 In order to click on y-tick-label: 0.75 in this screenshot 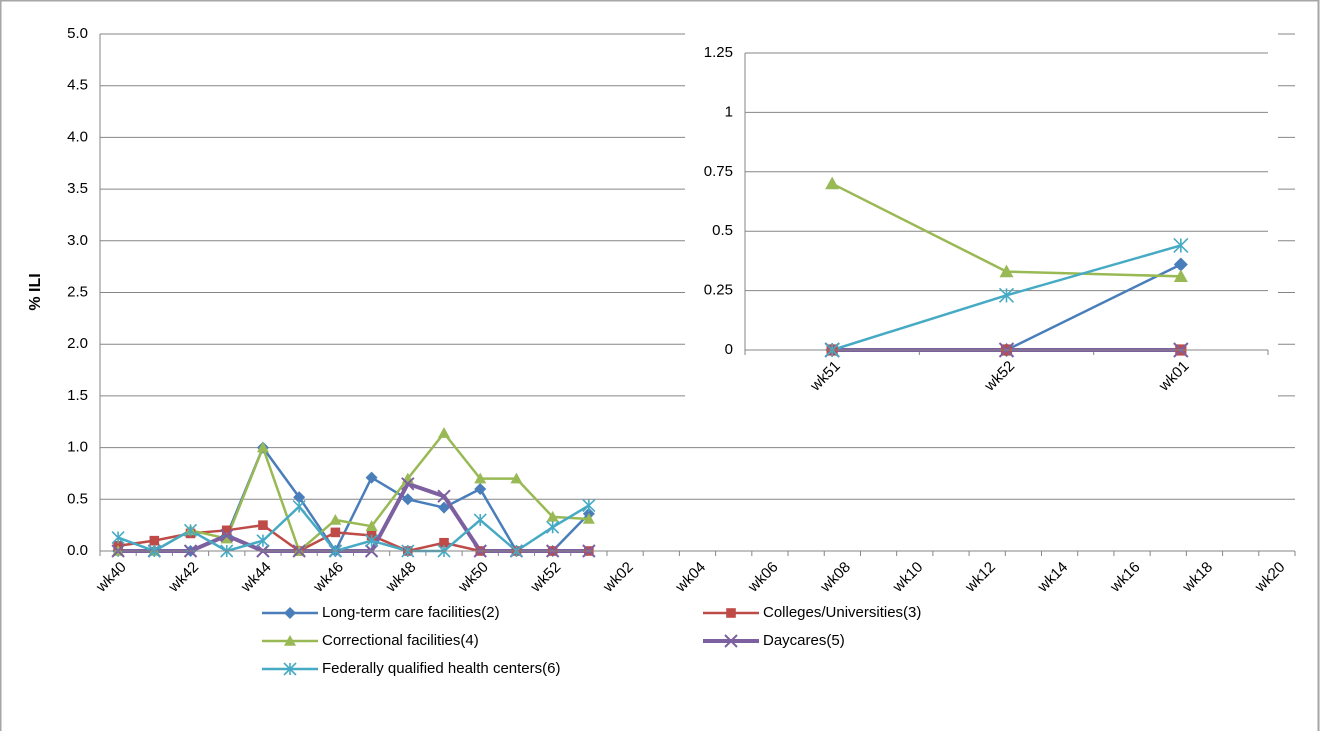, I will do `click(718, 171)`.